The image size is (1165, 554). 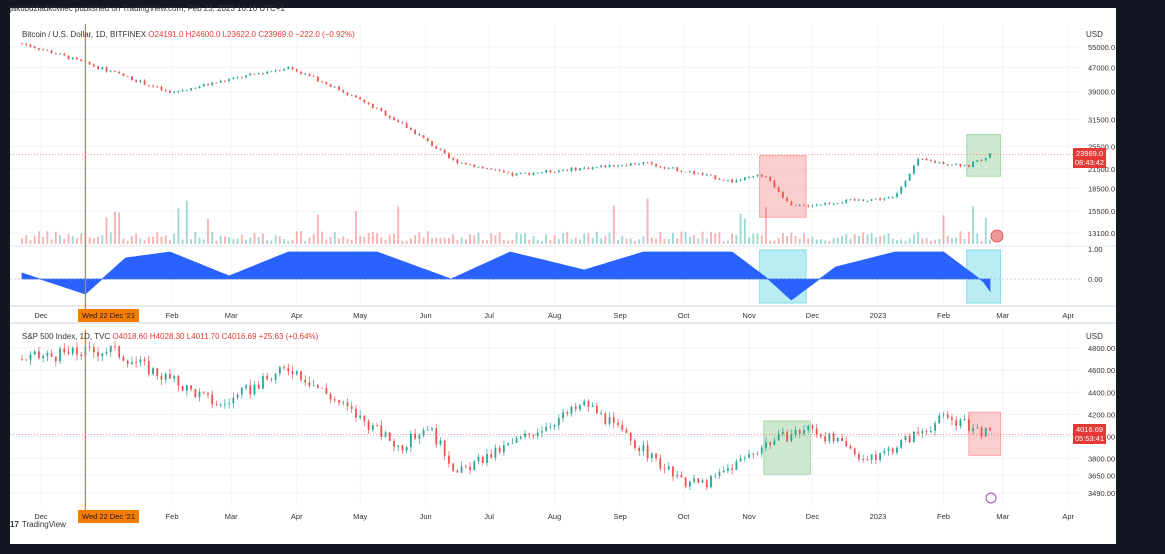 What do you see at coordinates (84, 34) in the screenshot?
I see `btc-legend-name: Bitcoin / U.S. Dollar, 1D, BITFINEX` at bounding box center [84, 34].